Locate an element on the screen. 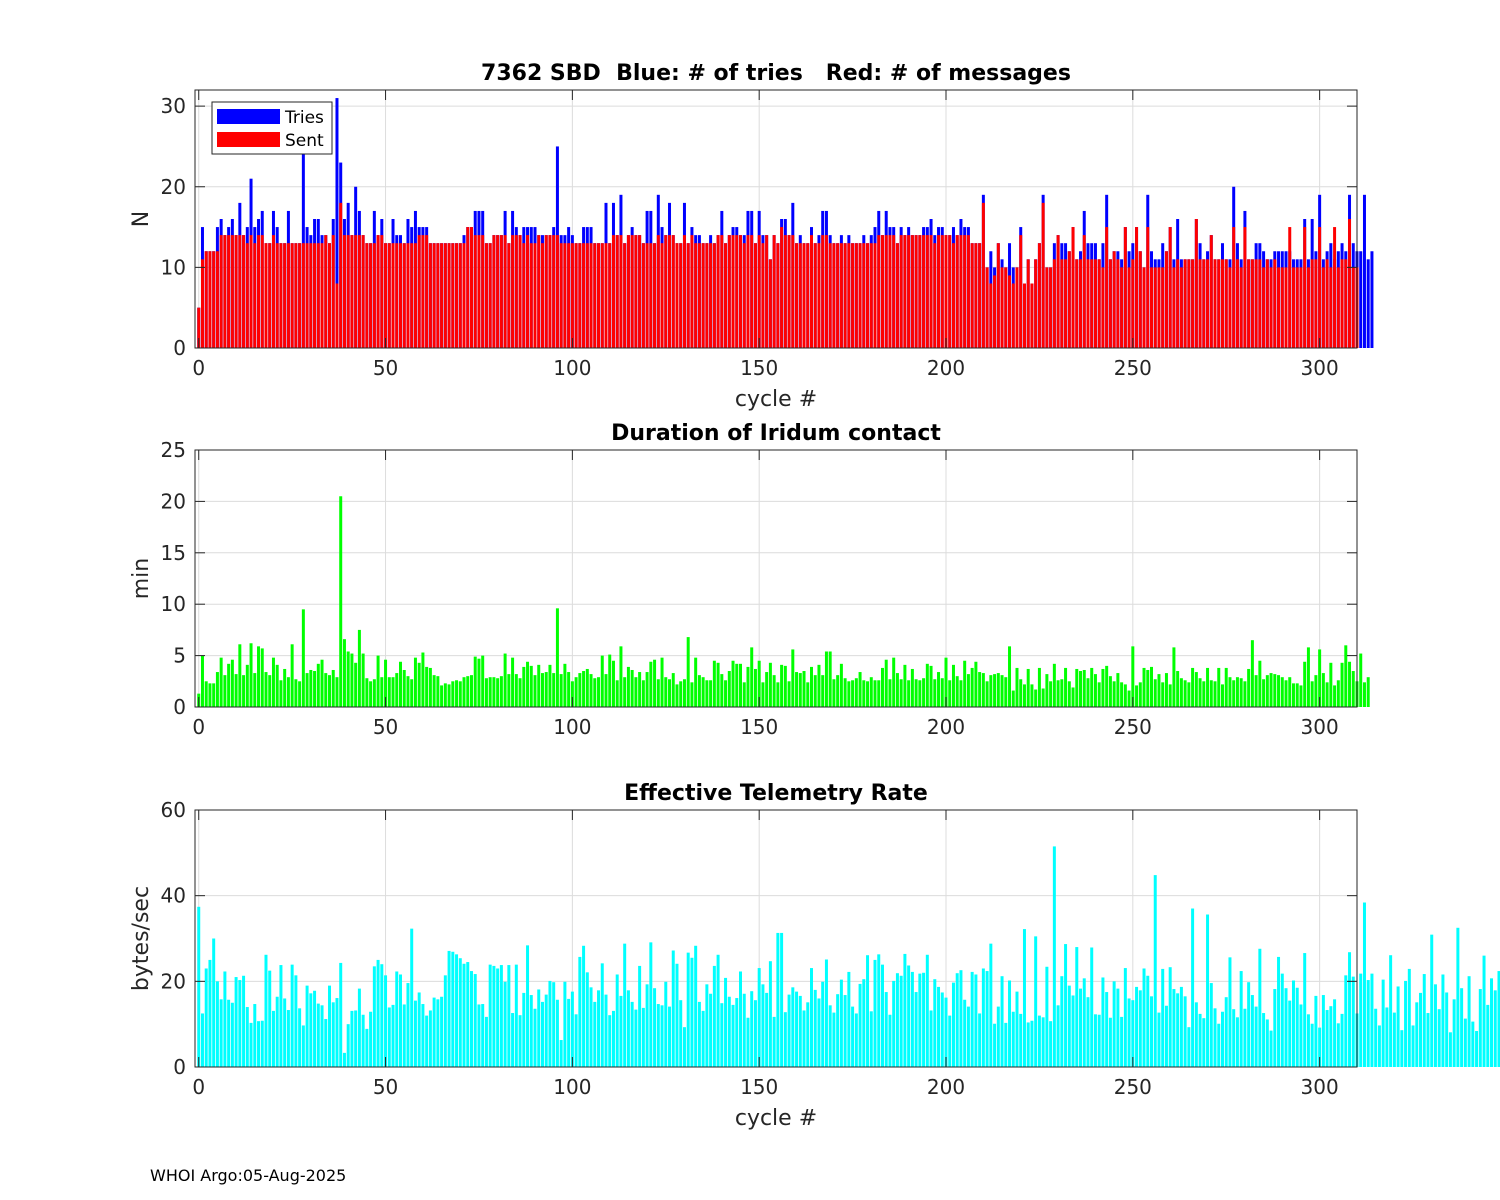 Image resolution: width=1500 pixels, height=1200 pixels. y-tick-label: 25 is located at coordinates (173, 450).